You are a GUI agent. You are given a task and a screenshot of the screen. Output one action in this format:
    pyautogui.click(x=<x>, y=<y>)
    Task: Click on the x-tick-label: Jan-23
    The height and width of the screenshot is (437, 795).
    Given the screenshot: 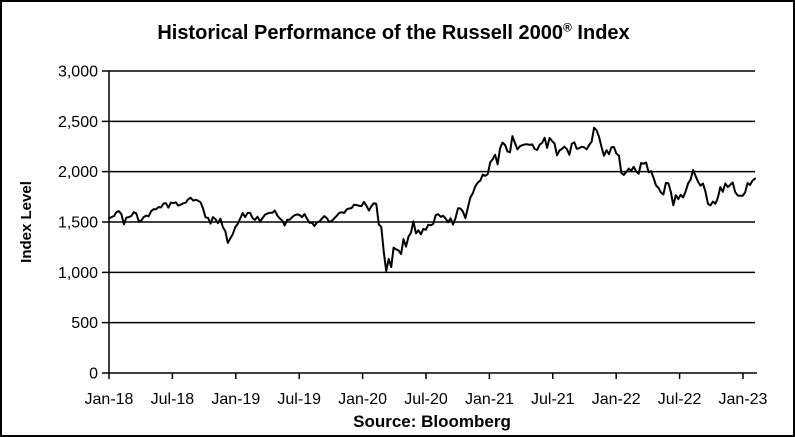 What is the action you would take?
    pyautogui.click(x=743, y=399)
    